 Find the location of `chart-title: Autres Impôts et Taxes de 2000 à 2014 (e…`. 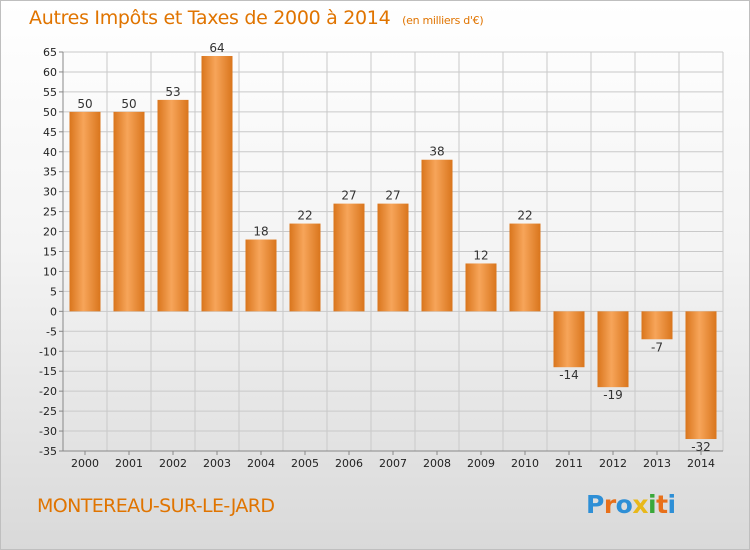

chart-title: Autres Impôts et Taxes de 2000 à 2014 (e… is located at coordinates (256, 18).